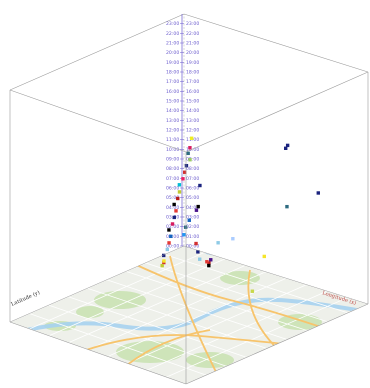  I want to click on time-tick-left: 19:00, so click(172, 63).